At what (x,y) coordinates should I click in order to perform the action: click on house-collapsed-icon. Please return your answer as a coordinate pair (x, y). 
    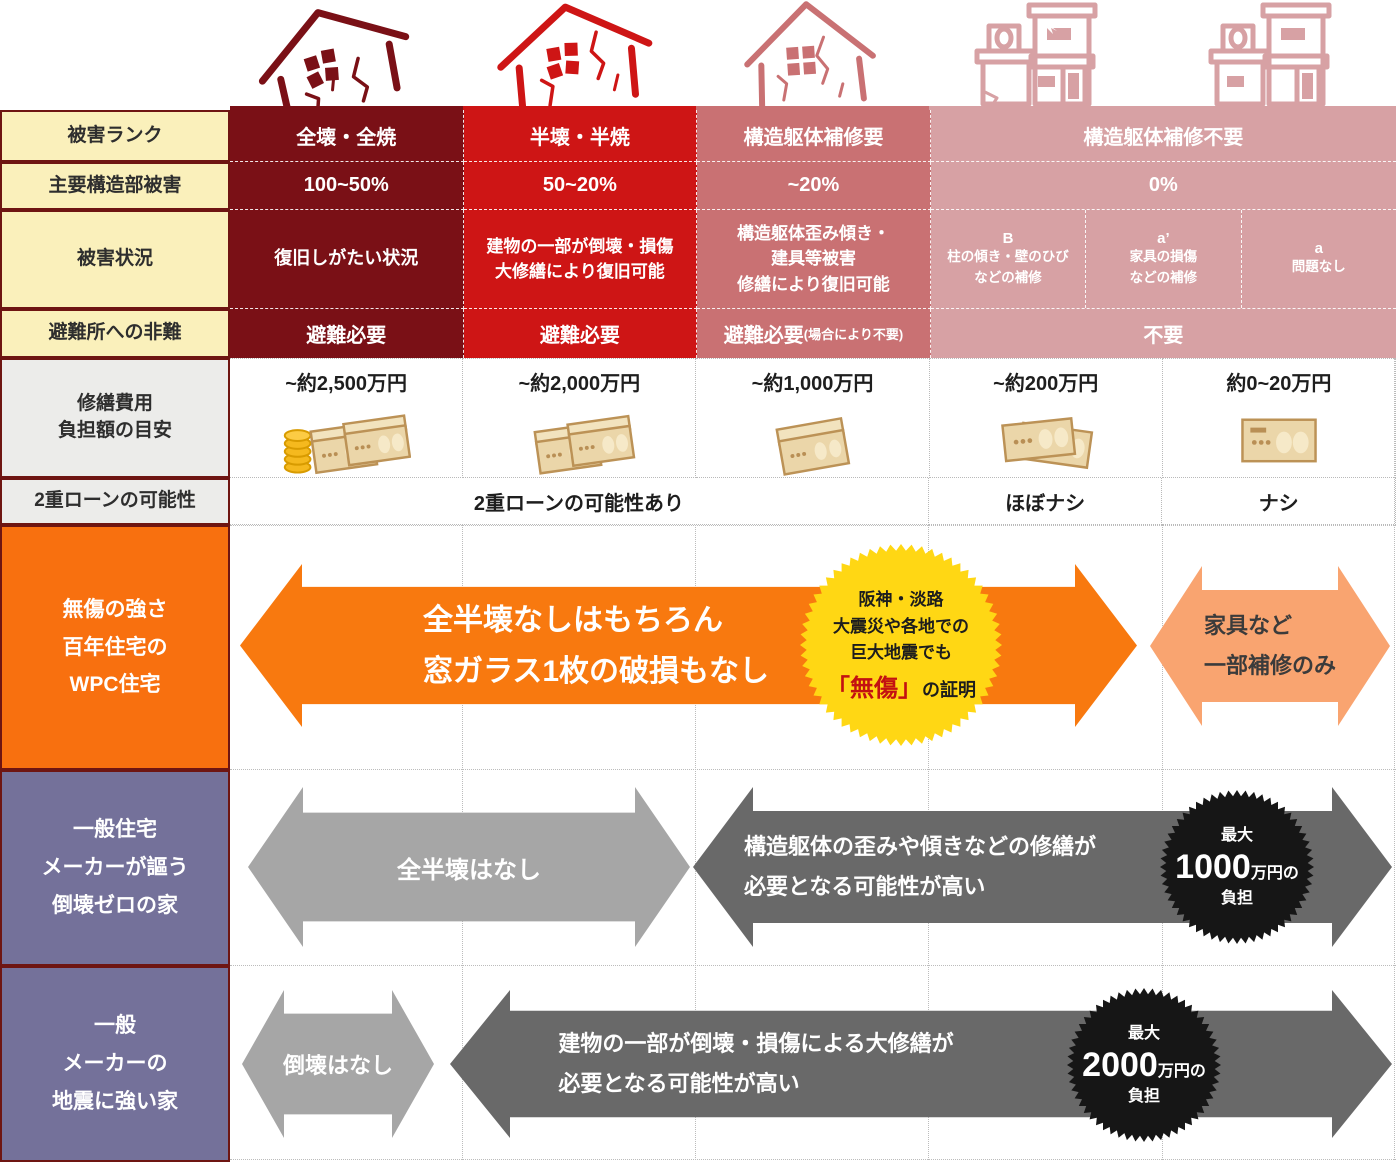
    Looking at the image, I should click on (333, 57).